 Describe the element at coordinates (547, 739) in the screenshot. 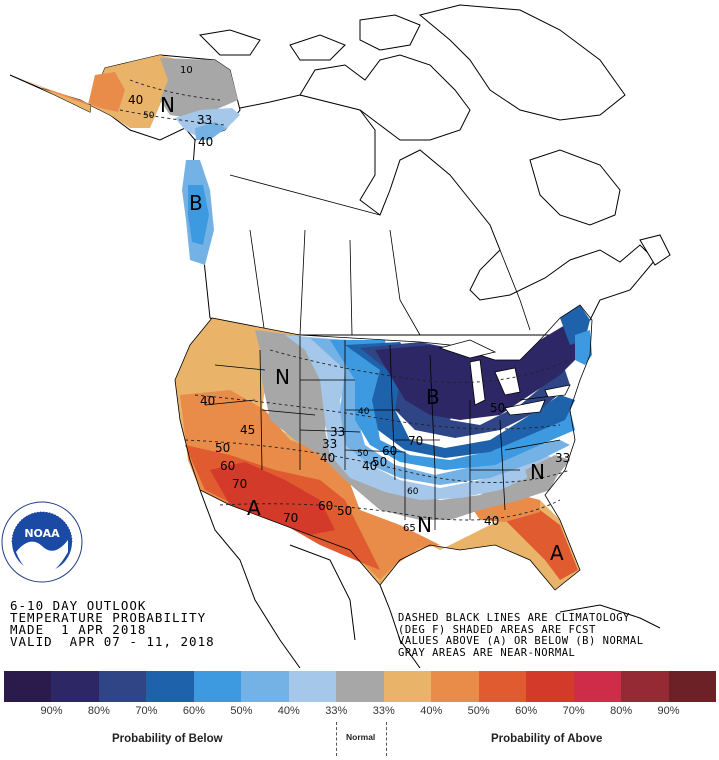

I see `legend-above-caption: Probability of Above` at that location.